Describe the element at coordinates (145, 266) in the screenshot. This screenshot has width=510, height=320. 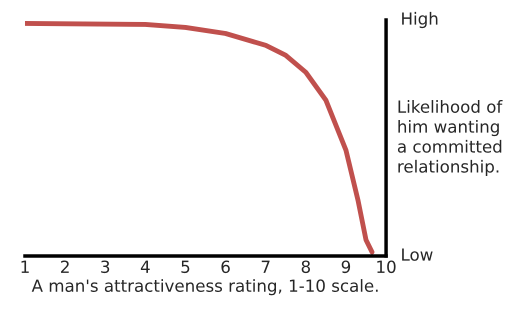
I see `x-tick-label: 4` at that location.